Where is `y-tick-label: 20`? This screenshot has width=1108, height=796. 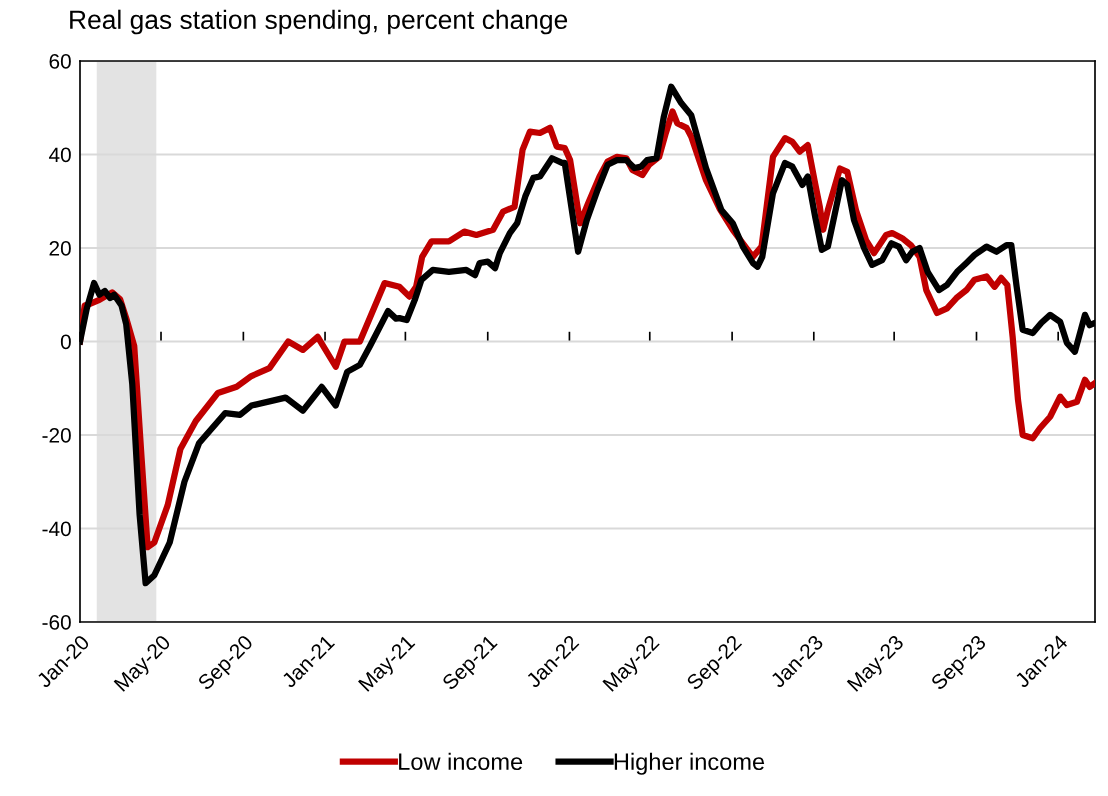
y-tick-label: 20 is located at coordinates (60, 248).